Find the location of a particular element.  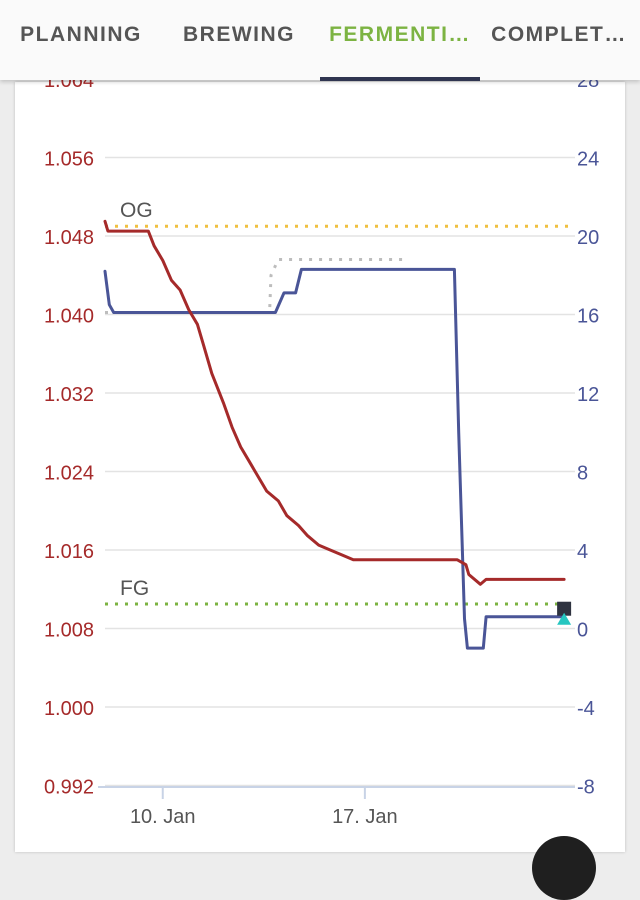

x-axis-tick-label: 10. Jan is located at coordinates (163, 817).